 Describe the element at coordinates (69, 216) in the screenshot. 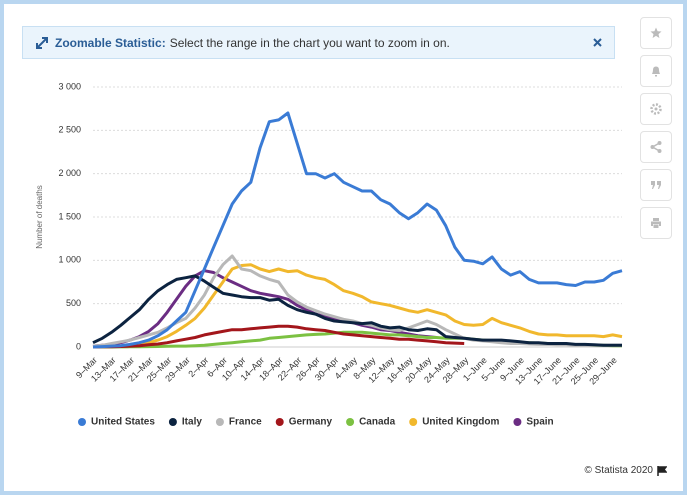

I see `y-tick-label: 1 500` at that location.